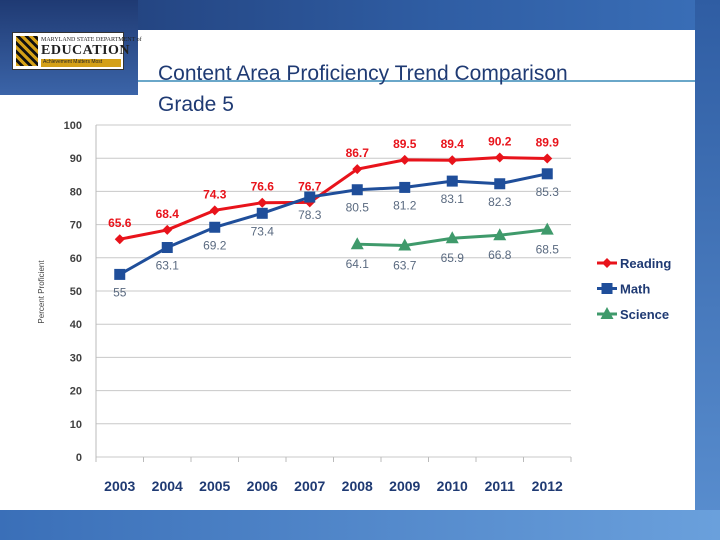 This screenshot has width=720, height=540. I want to click on bottom-banner, so click(360, 525).